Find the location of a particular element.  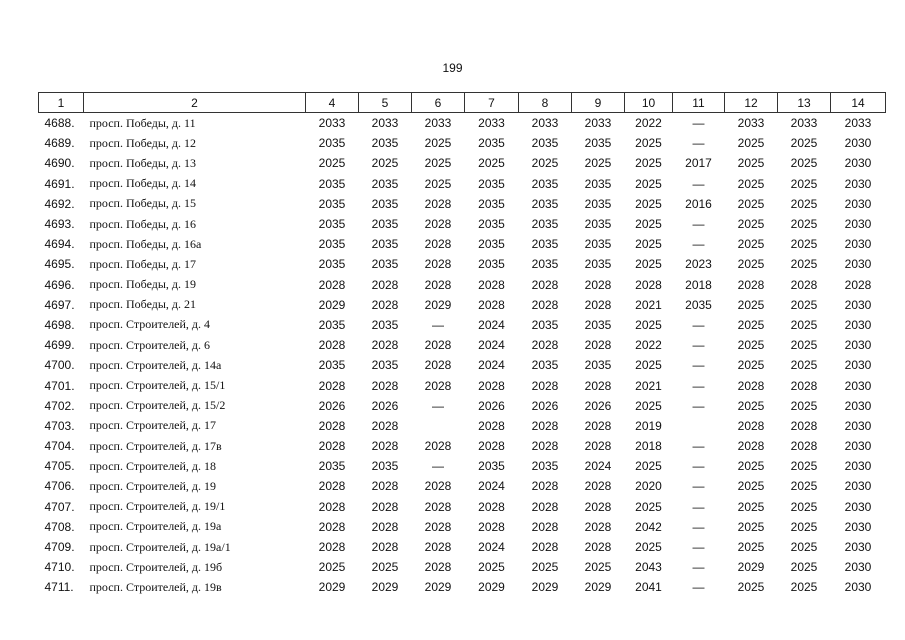

table-cell: просп. Победы, д. 21 is located at coordinates (143, 304).